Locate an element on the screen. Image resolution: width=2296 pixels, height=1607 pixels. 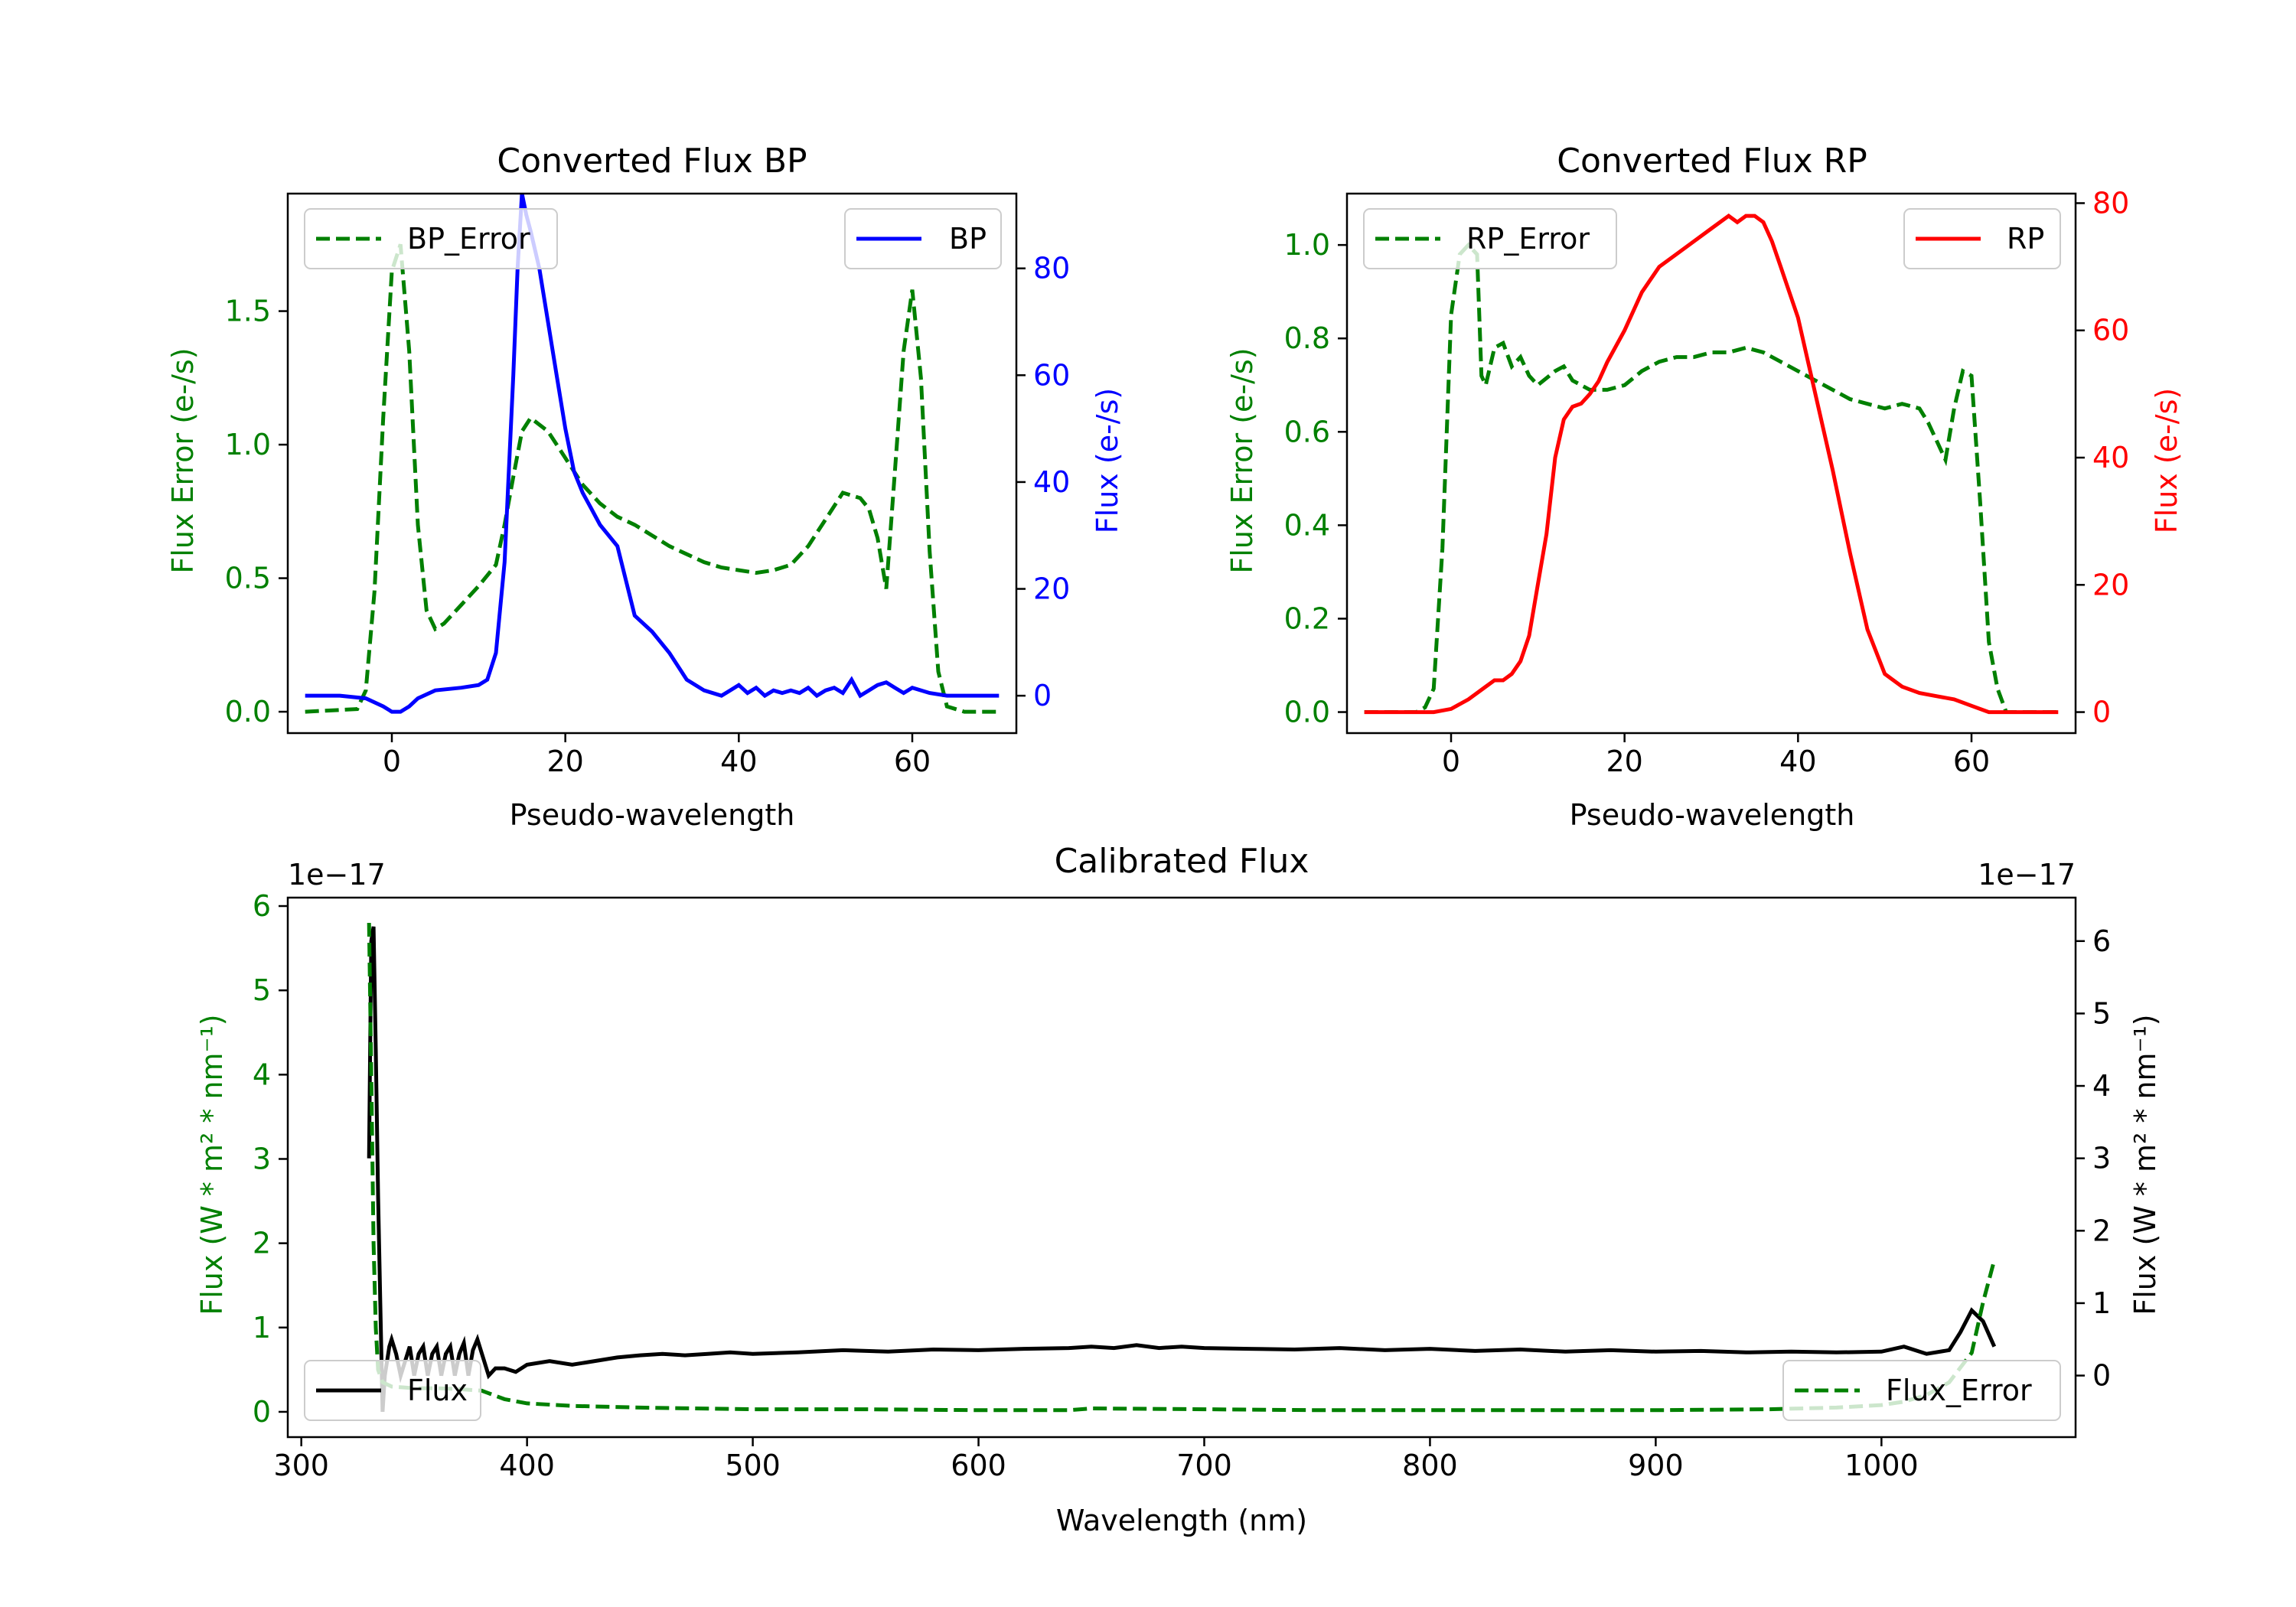
legend-right: BP is located at coordinates (923, 239).